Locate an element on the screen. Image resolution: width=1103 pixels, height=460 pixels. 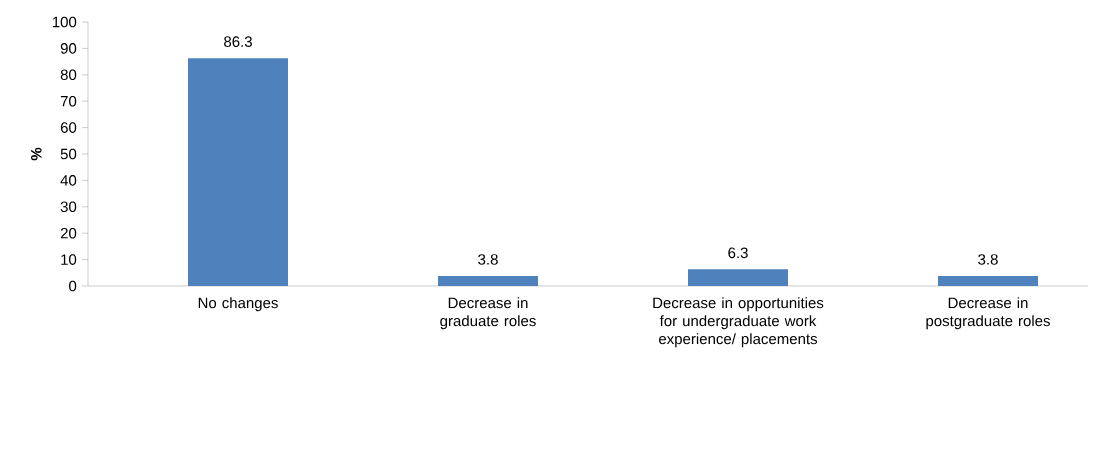
y-tick-label: 30 is located at coordinates (68, 207).